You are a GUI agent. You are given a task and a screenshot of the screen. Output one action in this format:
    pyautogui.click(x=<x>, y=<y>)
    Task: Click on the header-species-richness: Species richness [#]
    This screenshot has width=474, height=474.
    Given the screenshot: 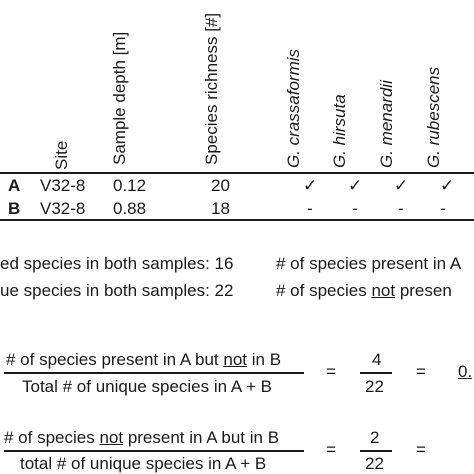 What is the action you would take?
    pyautogui.click(x=211, y=88)
    